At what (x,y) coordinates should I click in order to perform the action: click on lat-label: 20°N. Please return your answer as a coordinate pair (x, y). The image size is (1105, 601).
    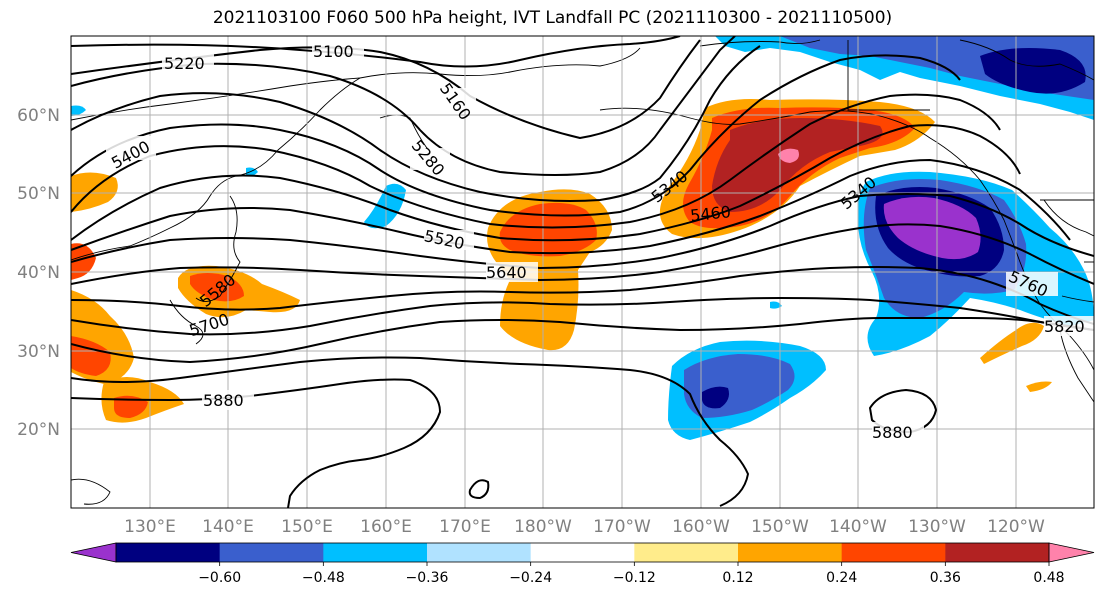
    Looking at the image, I should click on (38, 430).